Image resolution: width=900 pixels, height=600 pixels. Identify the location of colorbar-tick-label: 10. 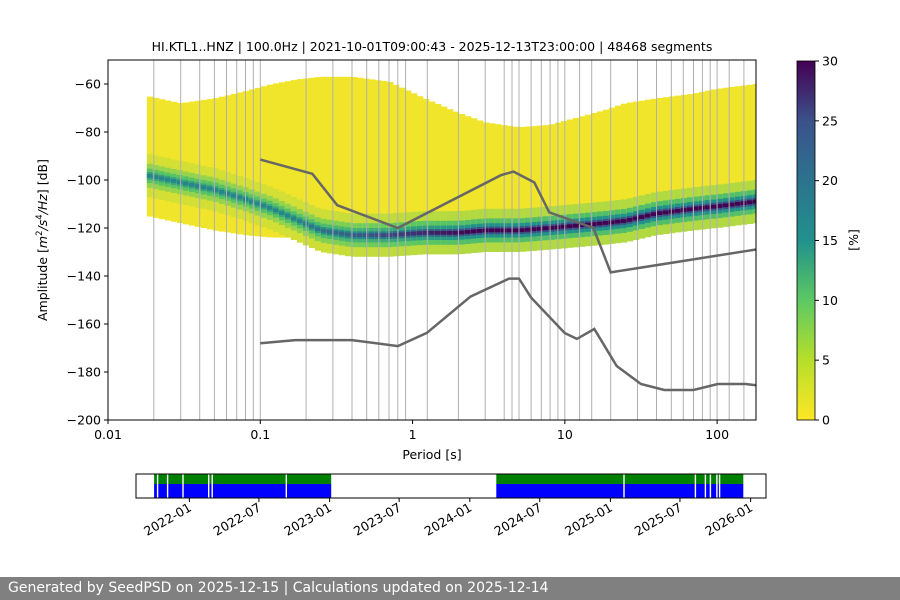
(830, 300).